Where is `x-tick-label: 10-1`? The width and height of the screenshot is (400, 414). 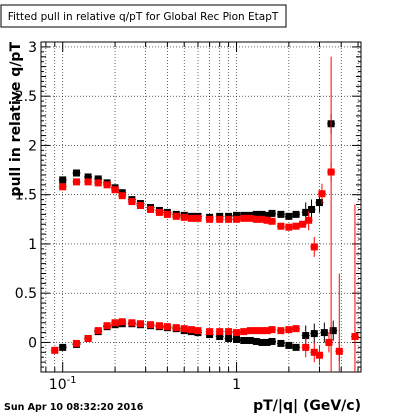 x-tick-label: 10-1 is located at coordinates (63, 384).